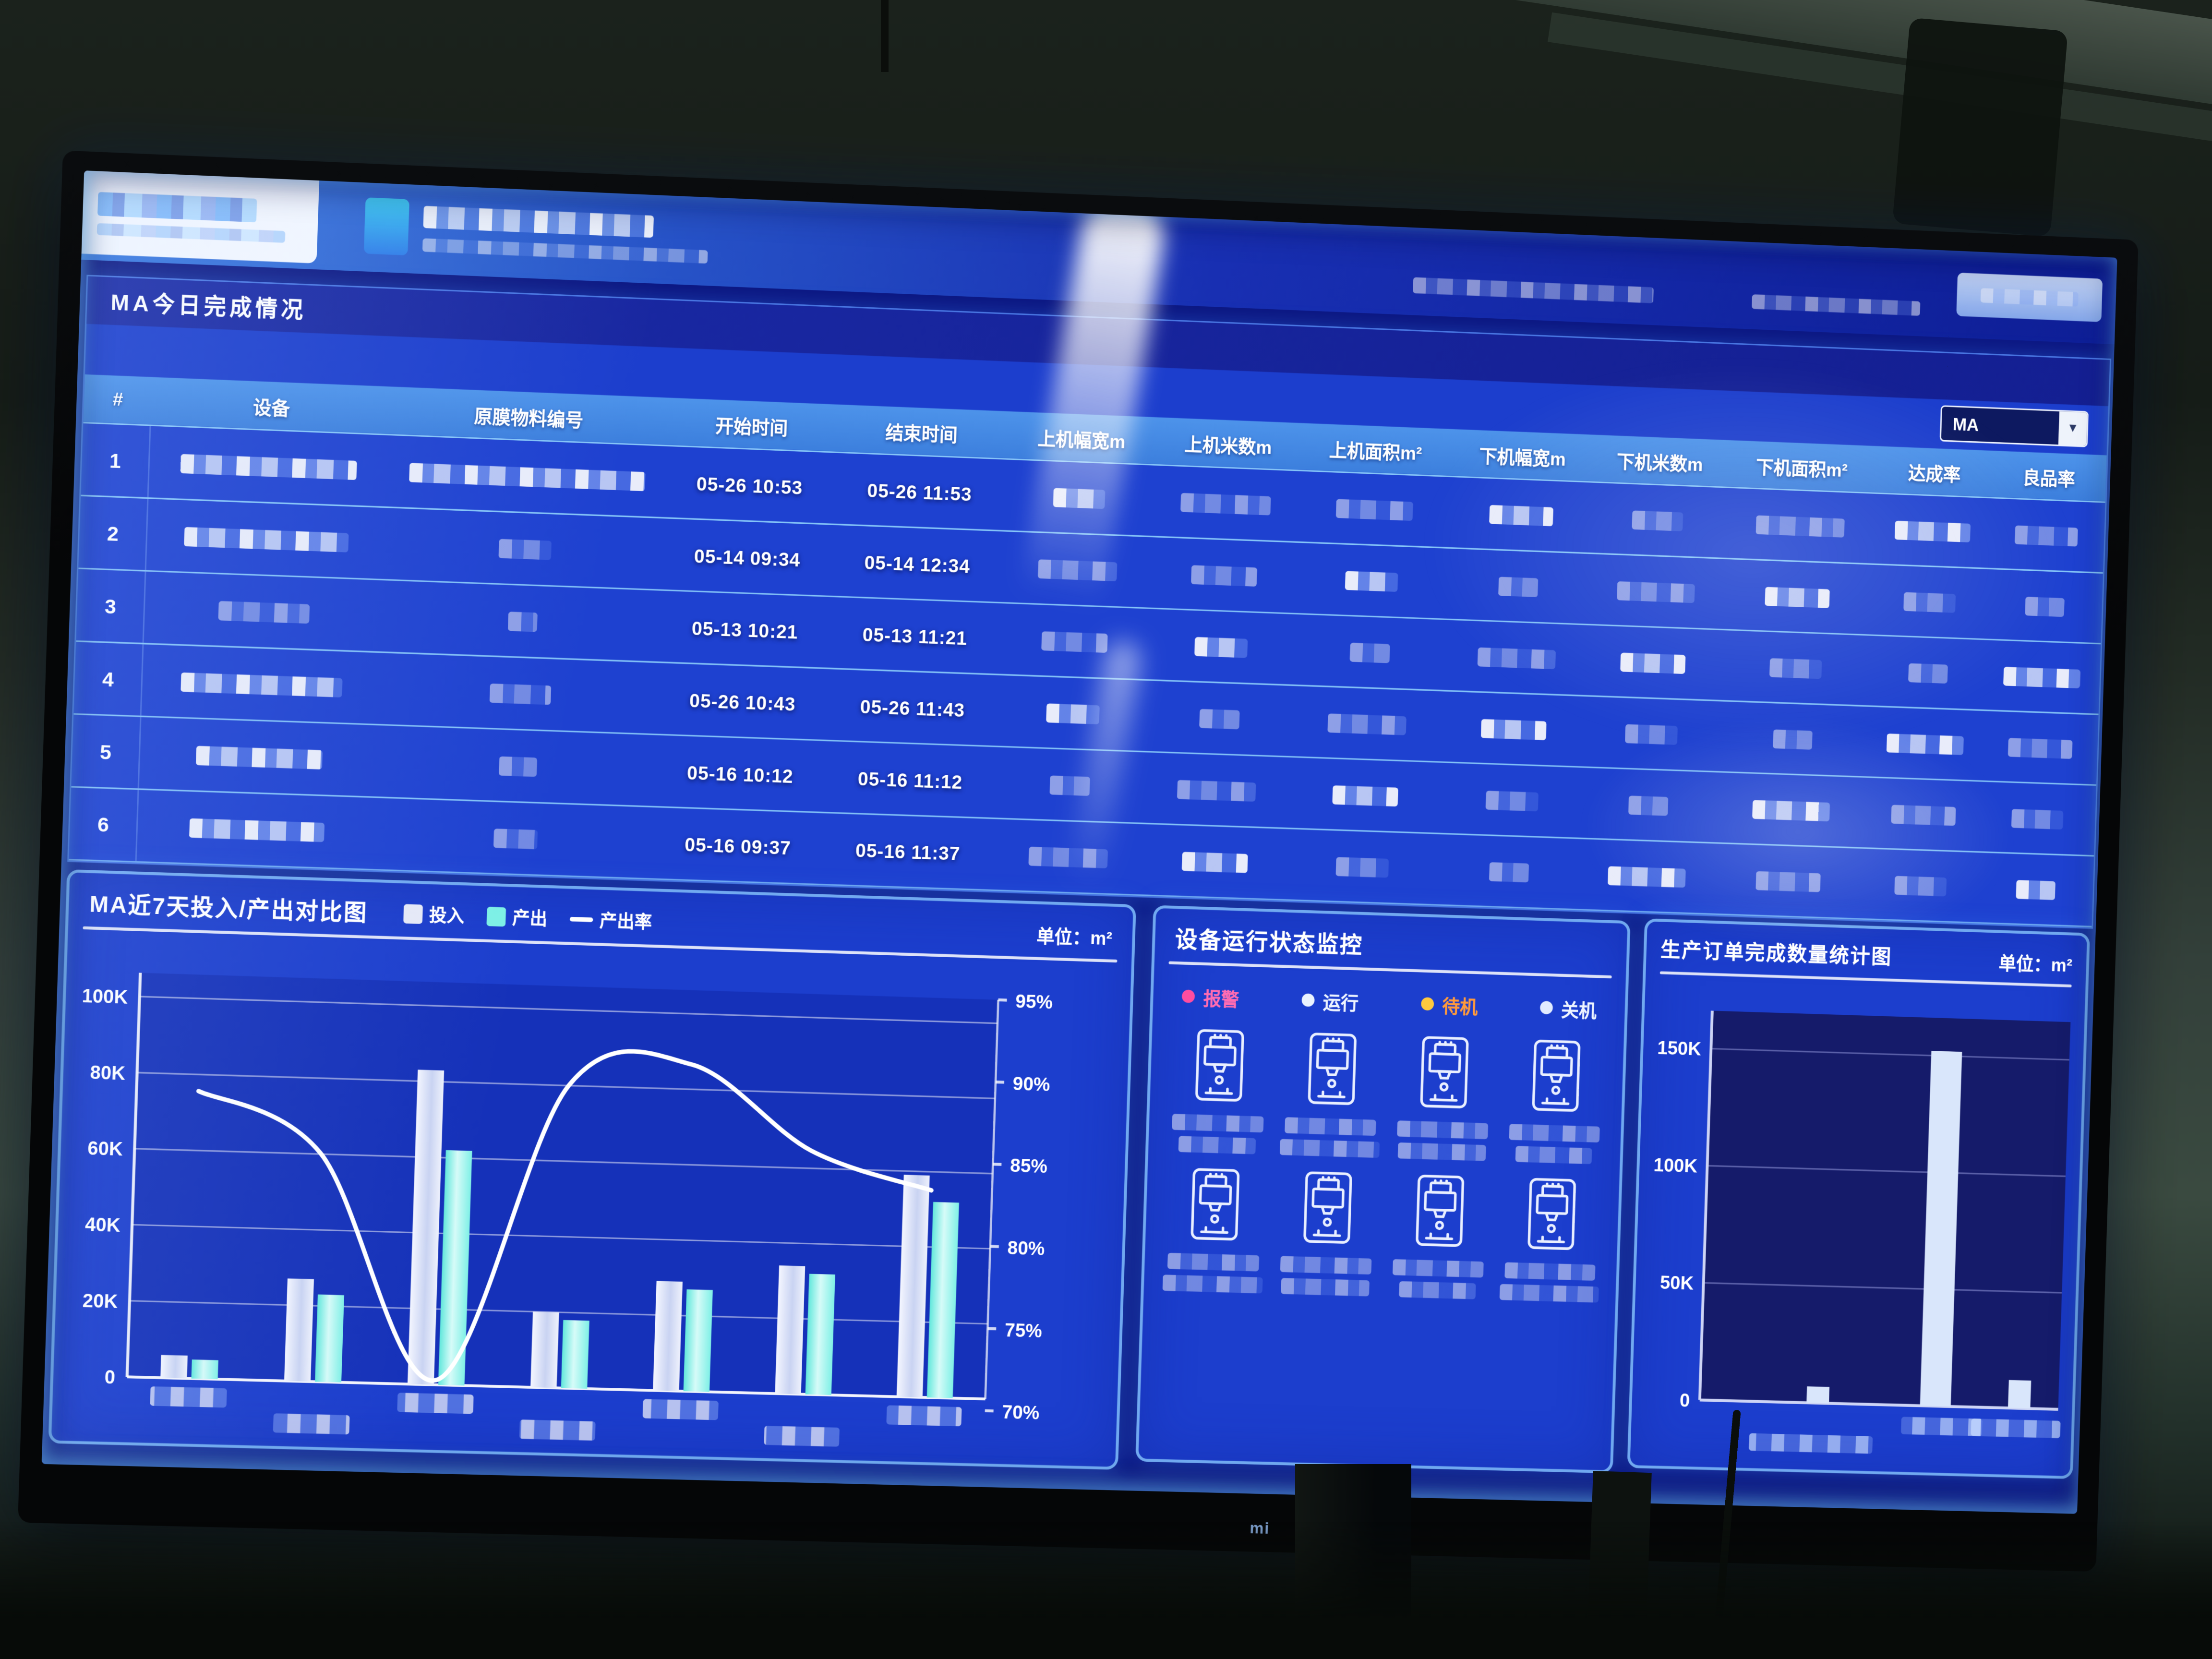 Image resolution: width=2212 pixels, height=1659 pixels. Describe the element at coordinates (106, 752) in the screenshot. I see `row-number: 5` at that location.